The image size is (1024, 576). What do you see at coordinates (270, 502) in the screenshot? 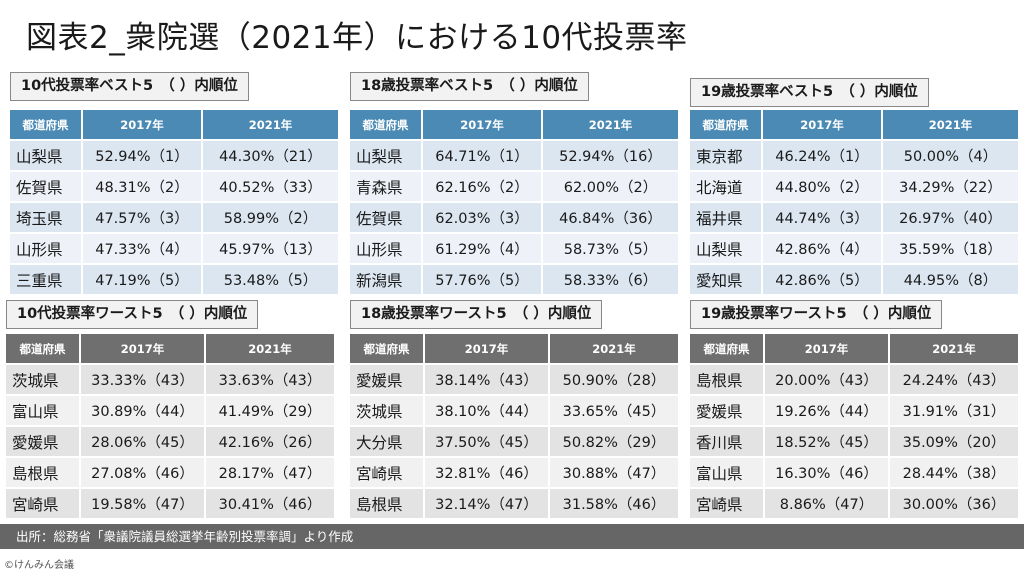
I see `rate-2021-cell: 30.41%（46）` at bounding box center [270, 502].